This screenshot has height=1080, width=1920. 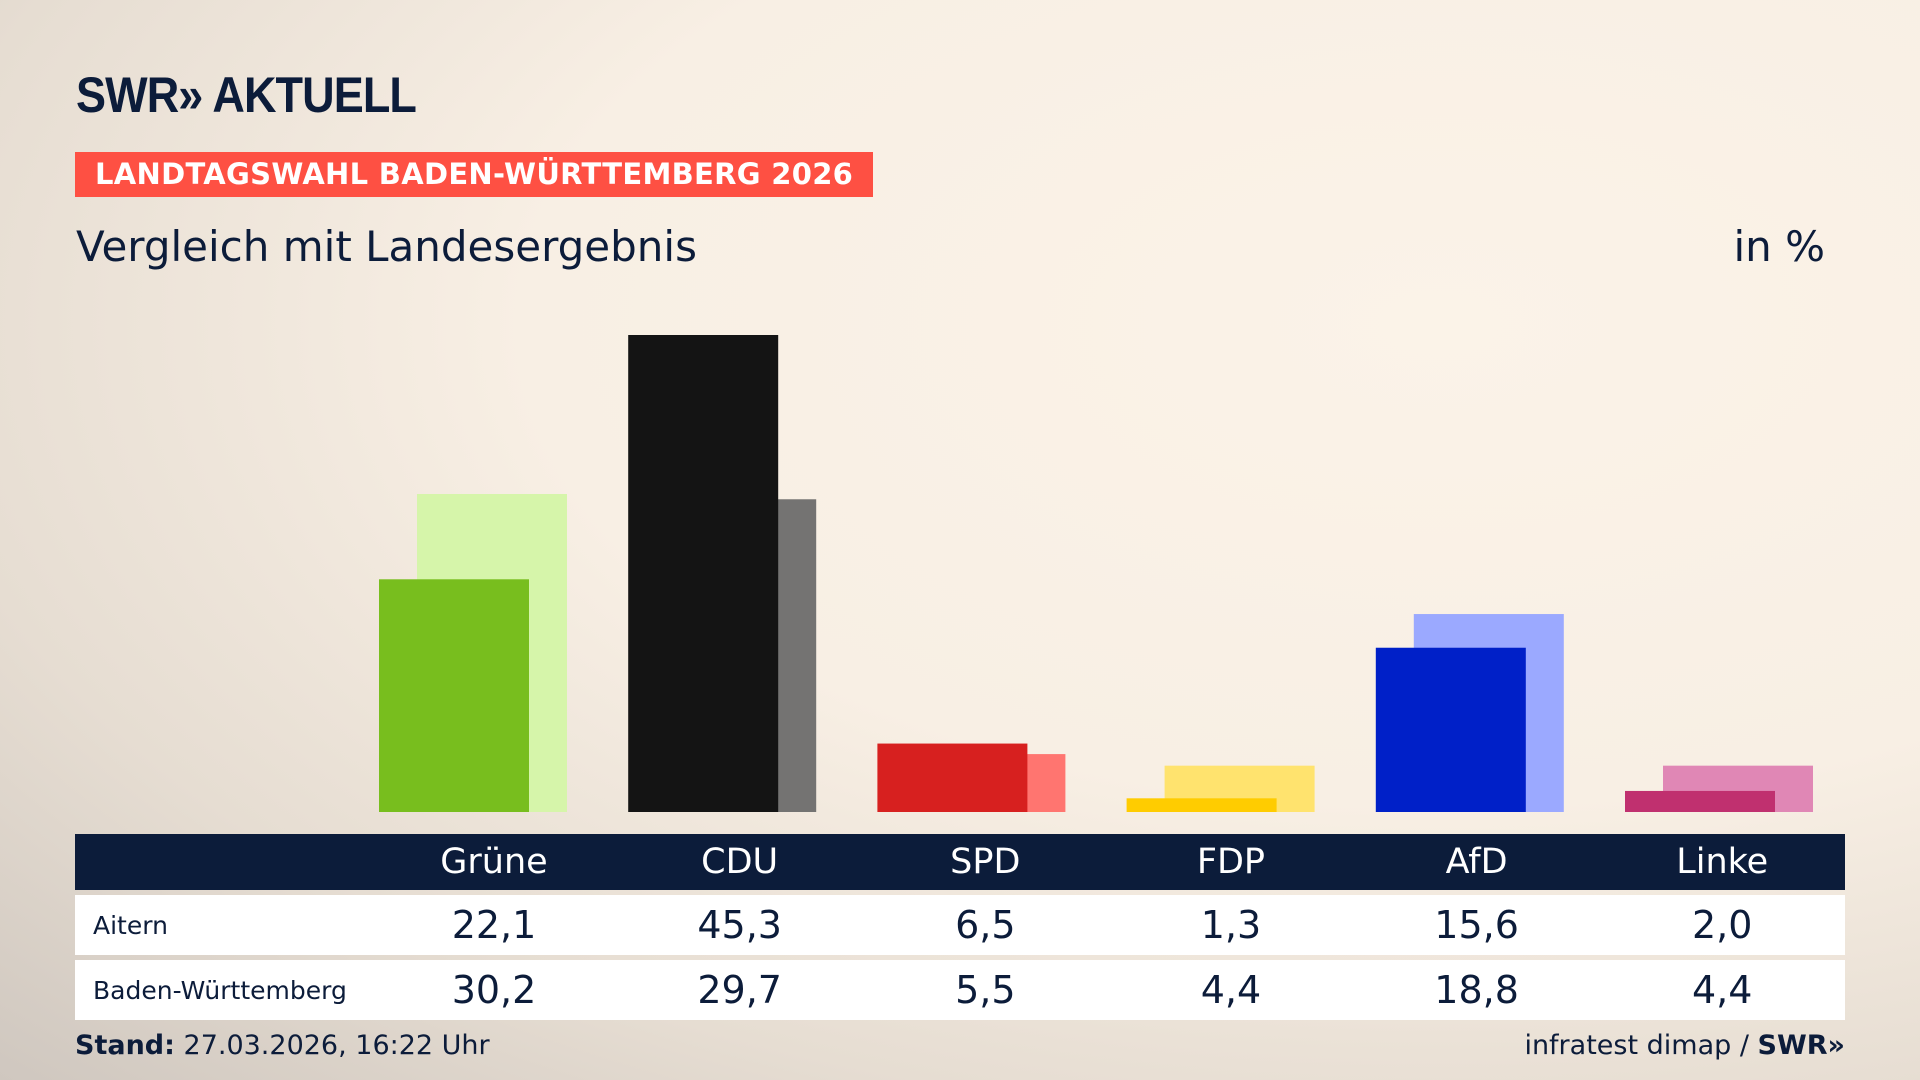 I want to click on col-header: Grüne, so click(x=494, y=862).